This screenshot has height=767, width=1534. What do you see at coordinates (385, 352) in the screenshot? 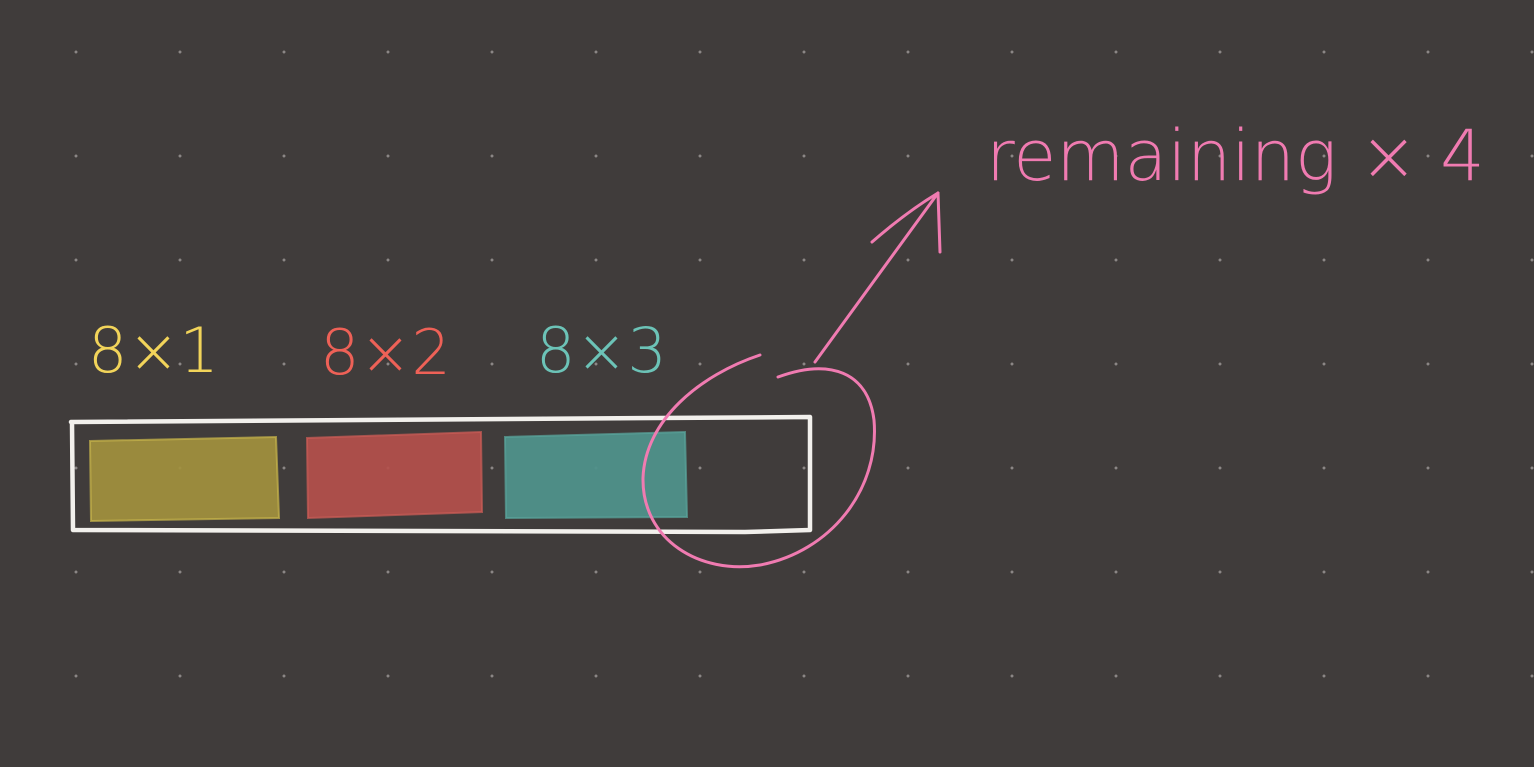
I see `label-8x2: 8×2` at bounding box center [385, 352].